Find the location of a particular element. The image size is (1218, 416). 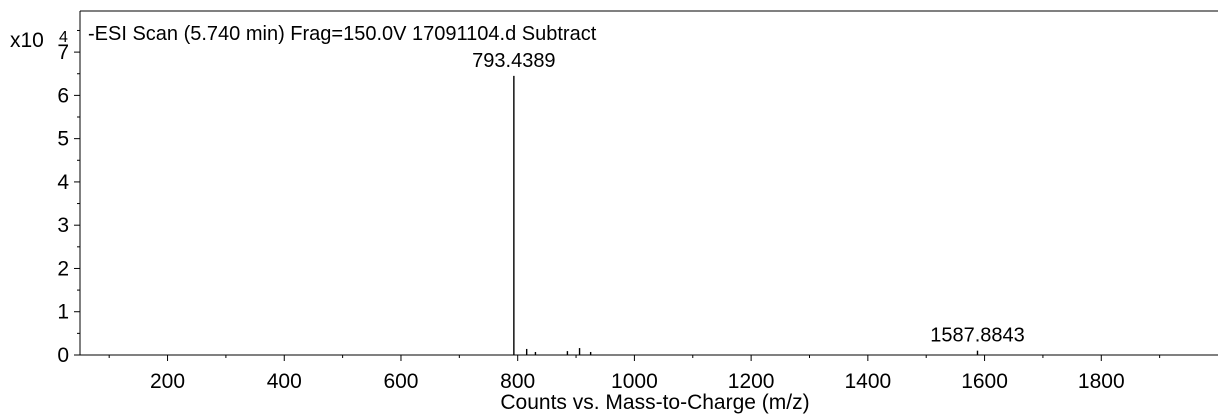

y-tick-label: 0 is located at coordinates (63, 355).